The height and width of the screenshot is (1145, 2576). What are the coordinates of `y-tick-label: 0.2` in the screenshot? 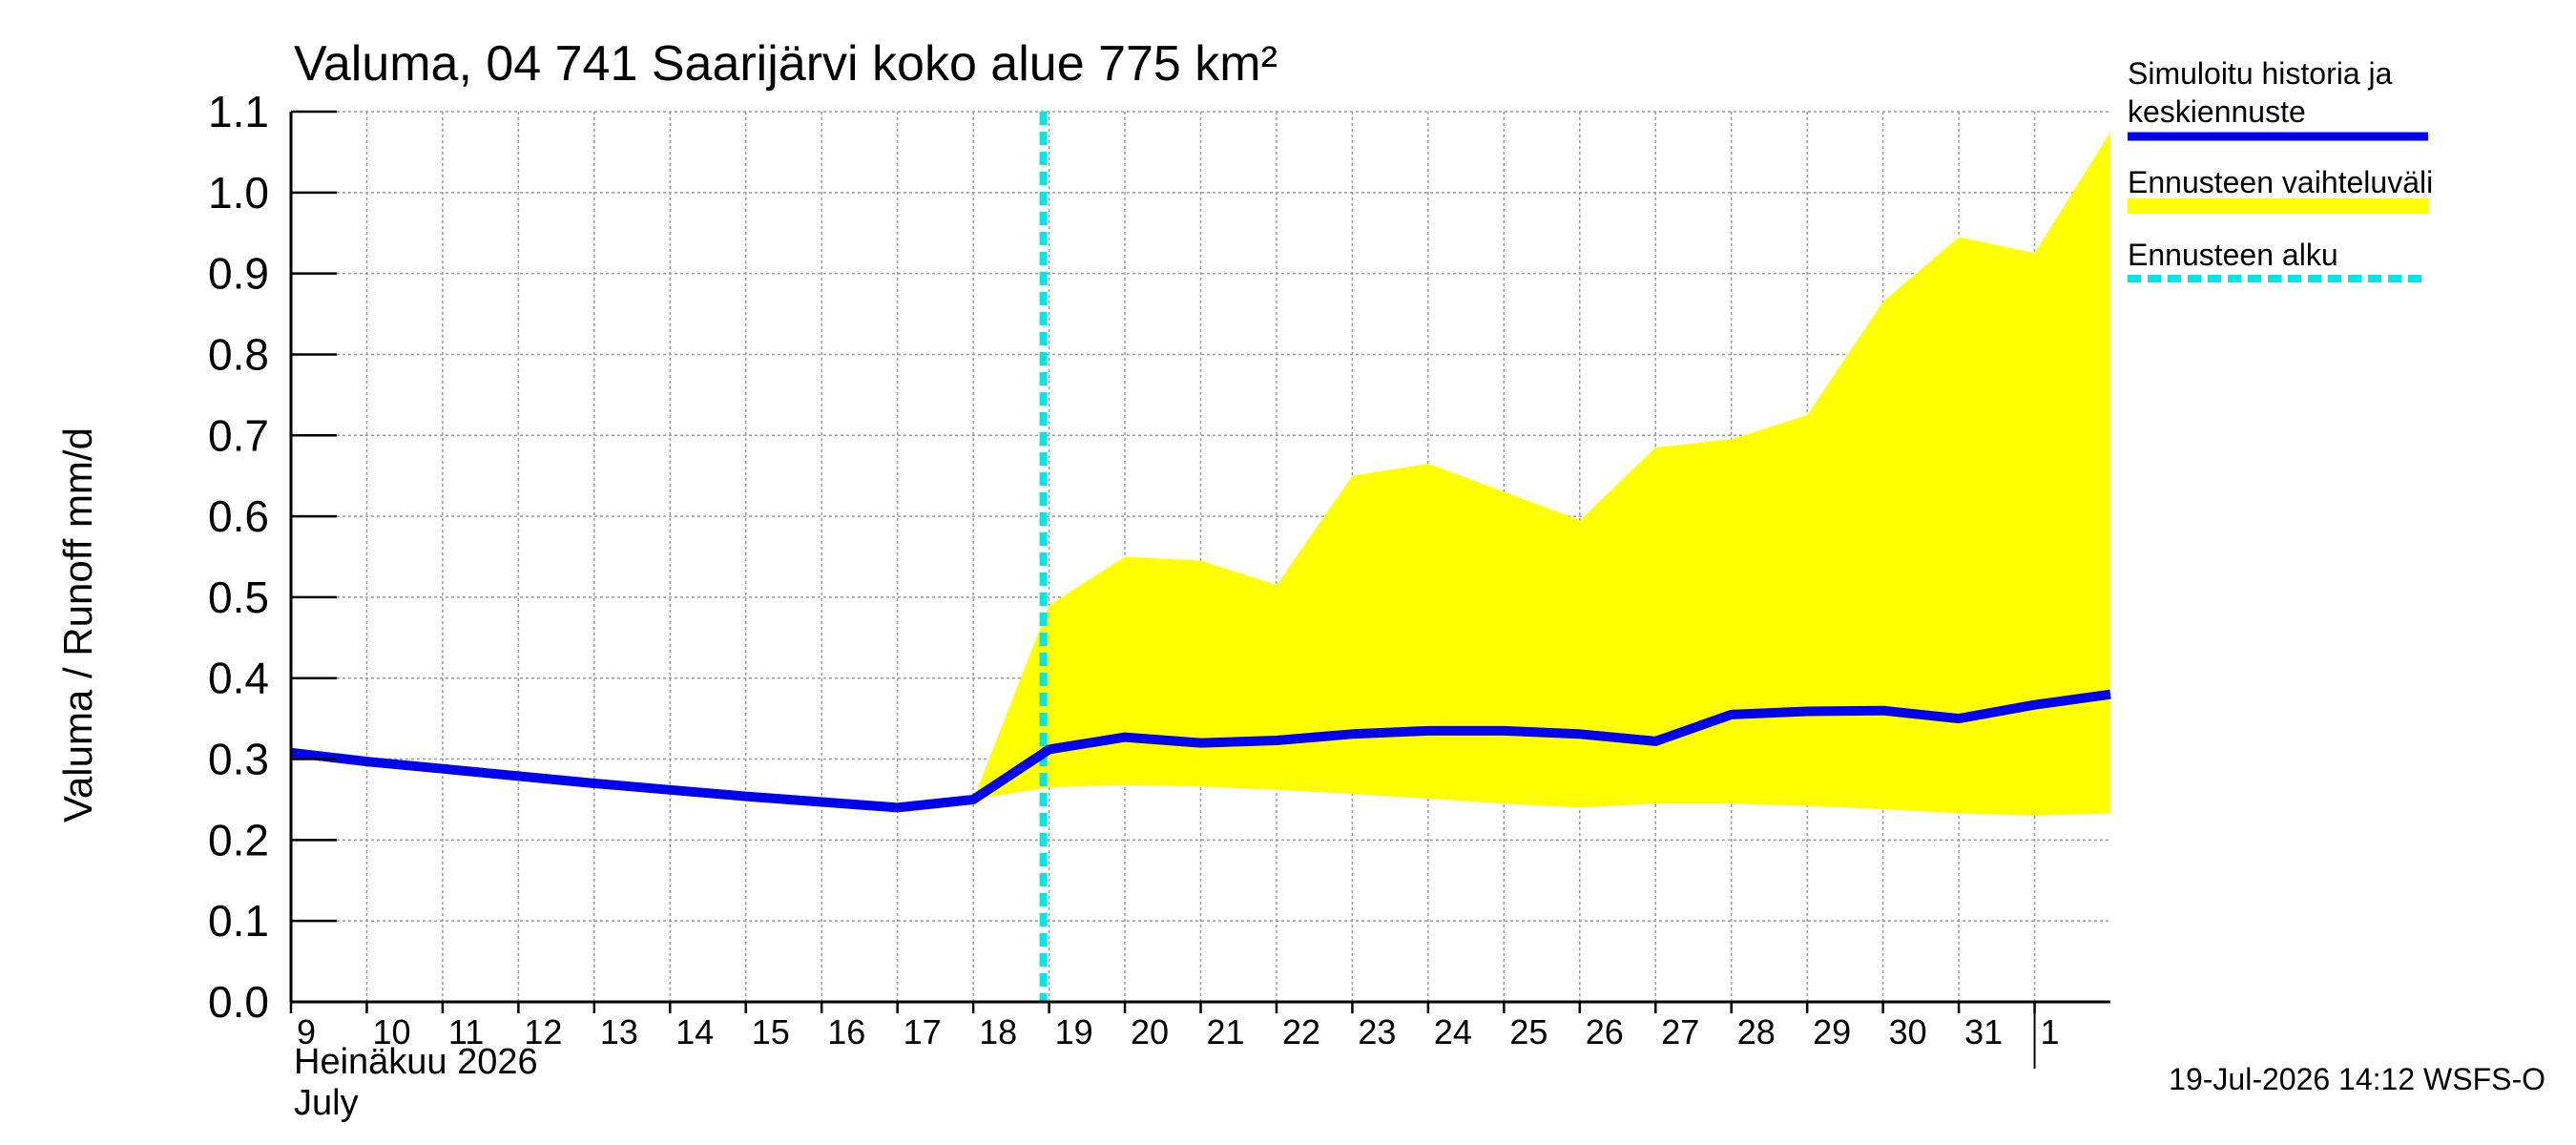 It's located at (238, 840).